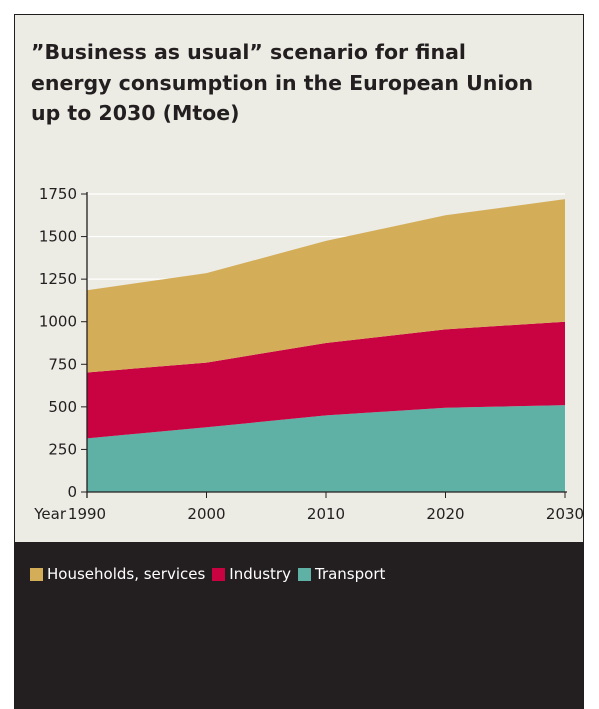  What do you see at coordinates (326, 380) in the screenshot?
I see `area-industry` at bounding box center [326, 380].